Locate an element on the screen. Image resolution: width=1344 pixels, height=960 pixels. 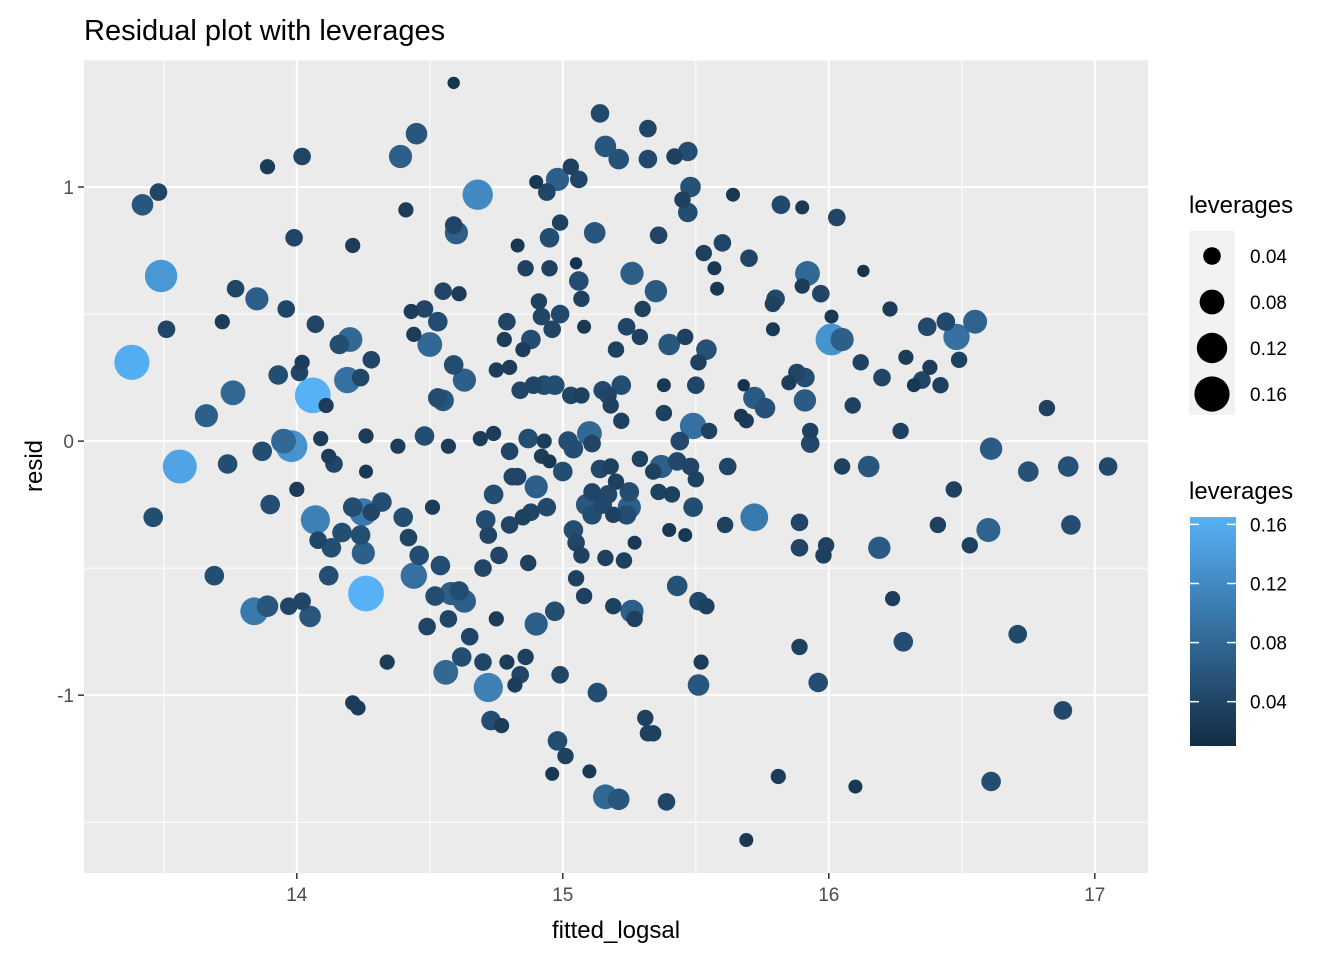
size-legend-key is located at coordinates (1212, 348).